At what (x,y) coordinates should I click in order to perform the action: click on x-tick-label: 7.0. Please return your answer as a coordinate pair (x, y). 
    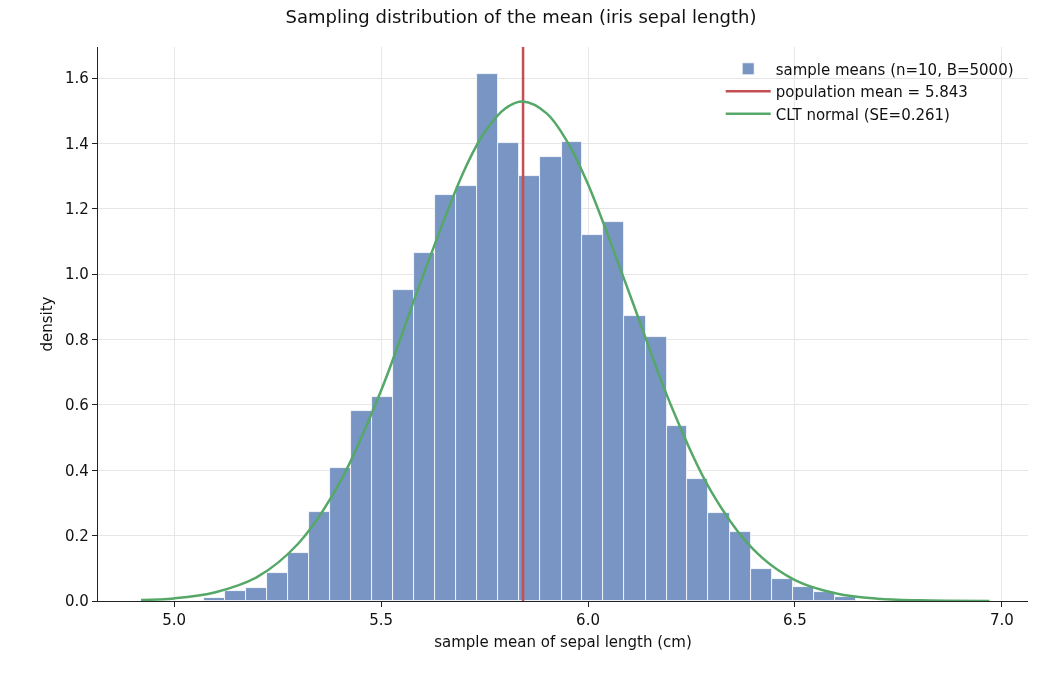
    Looking at the image, I should click on (1002, 620).